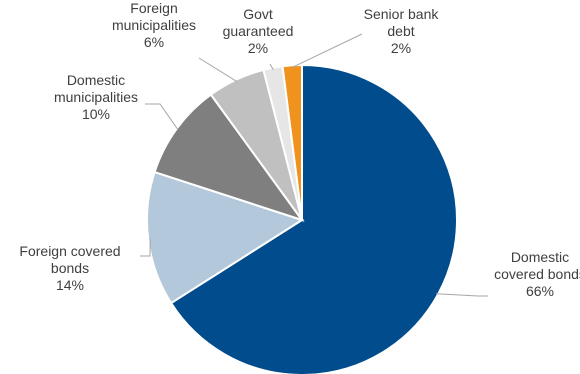 Image resolution: width=580 pixels, height=374 pixels. What do you see at coordinates (540, 291) in the screenshot?
I see `slice-percent: 66%` at bounding box center [540, 291].